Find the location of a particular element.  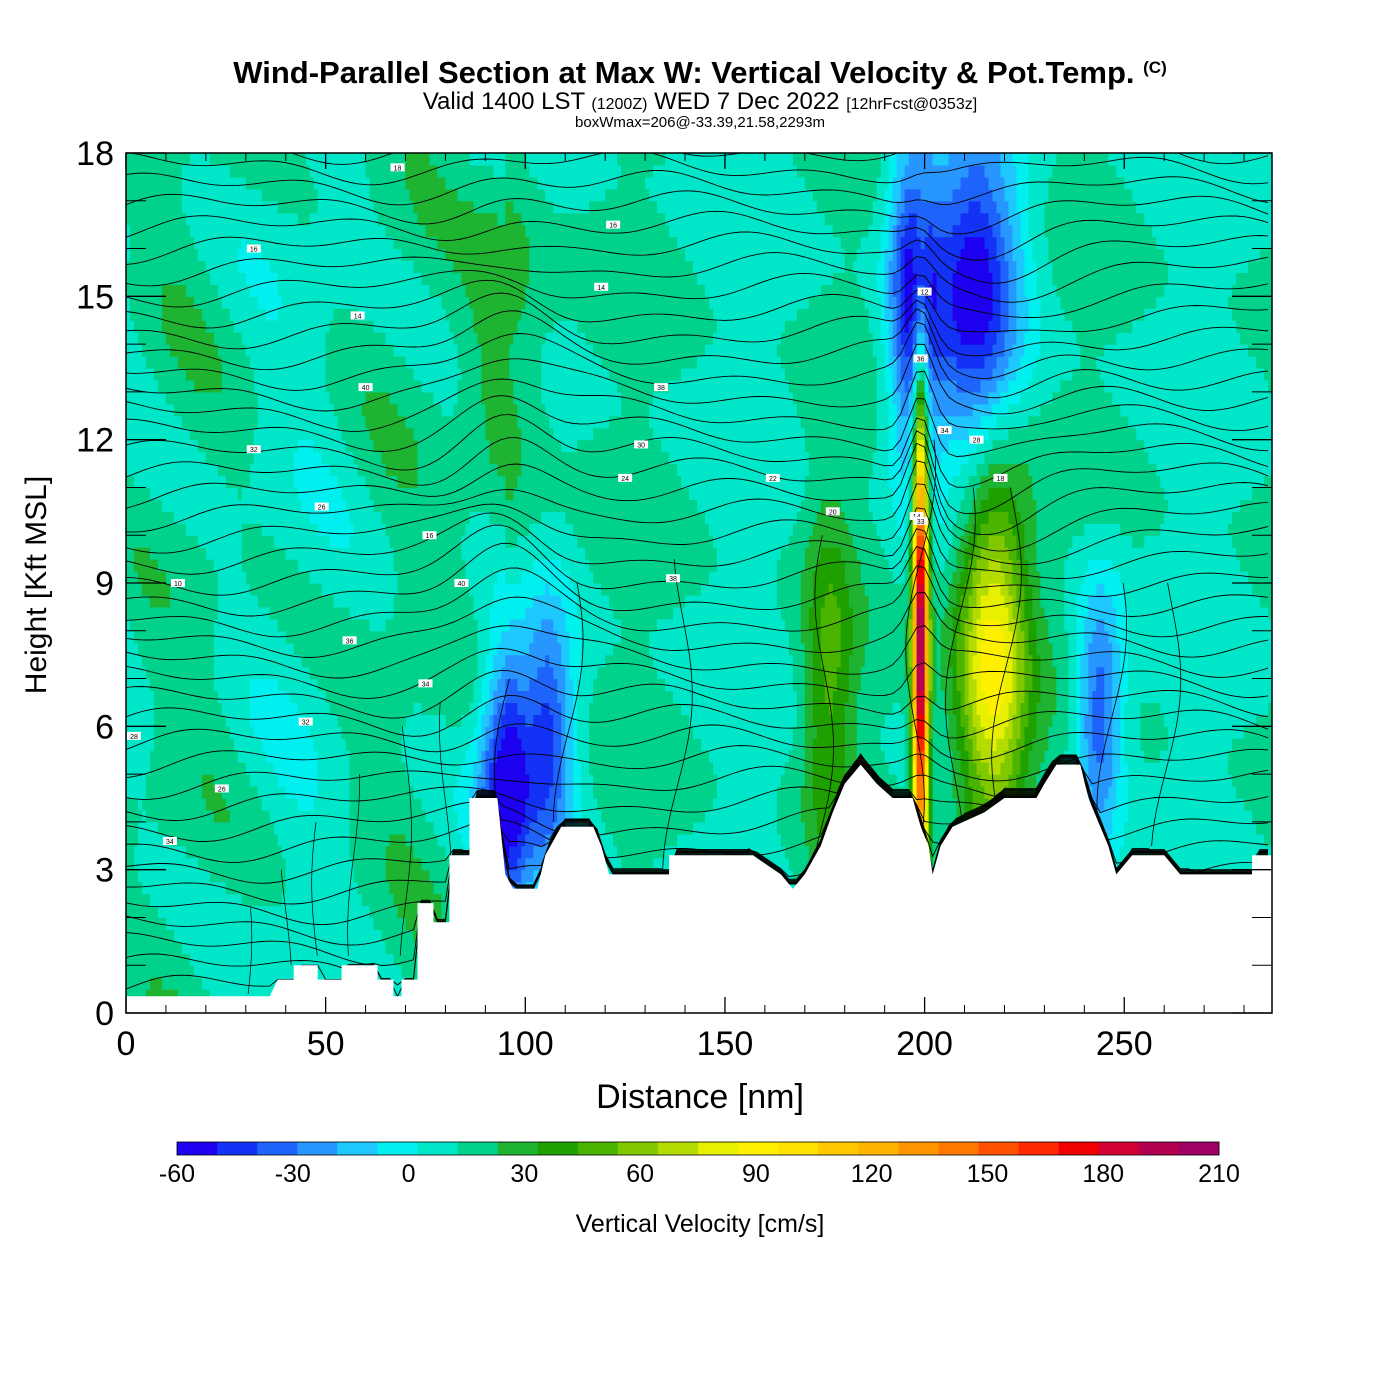

colorbar: -60 -30 0 30 60 90 120 150 180 210 is located at coordinates (699, 1164).